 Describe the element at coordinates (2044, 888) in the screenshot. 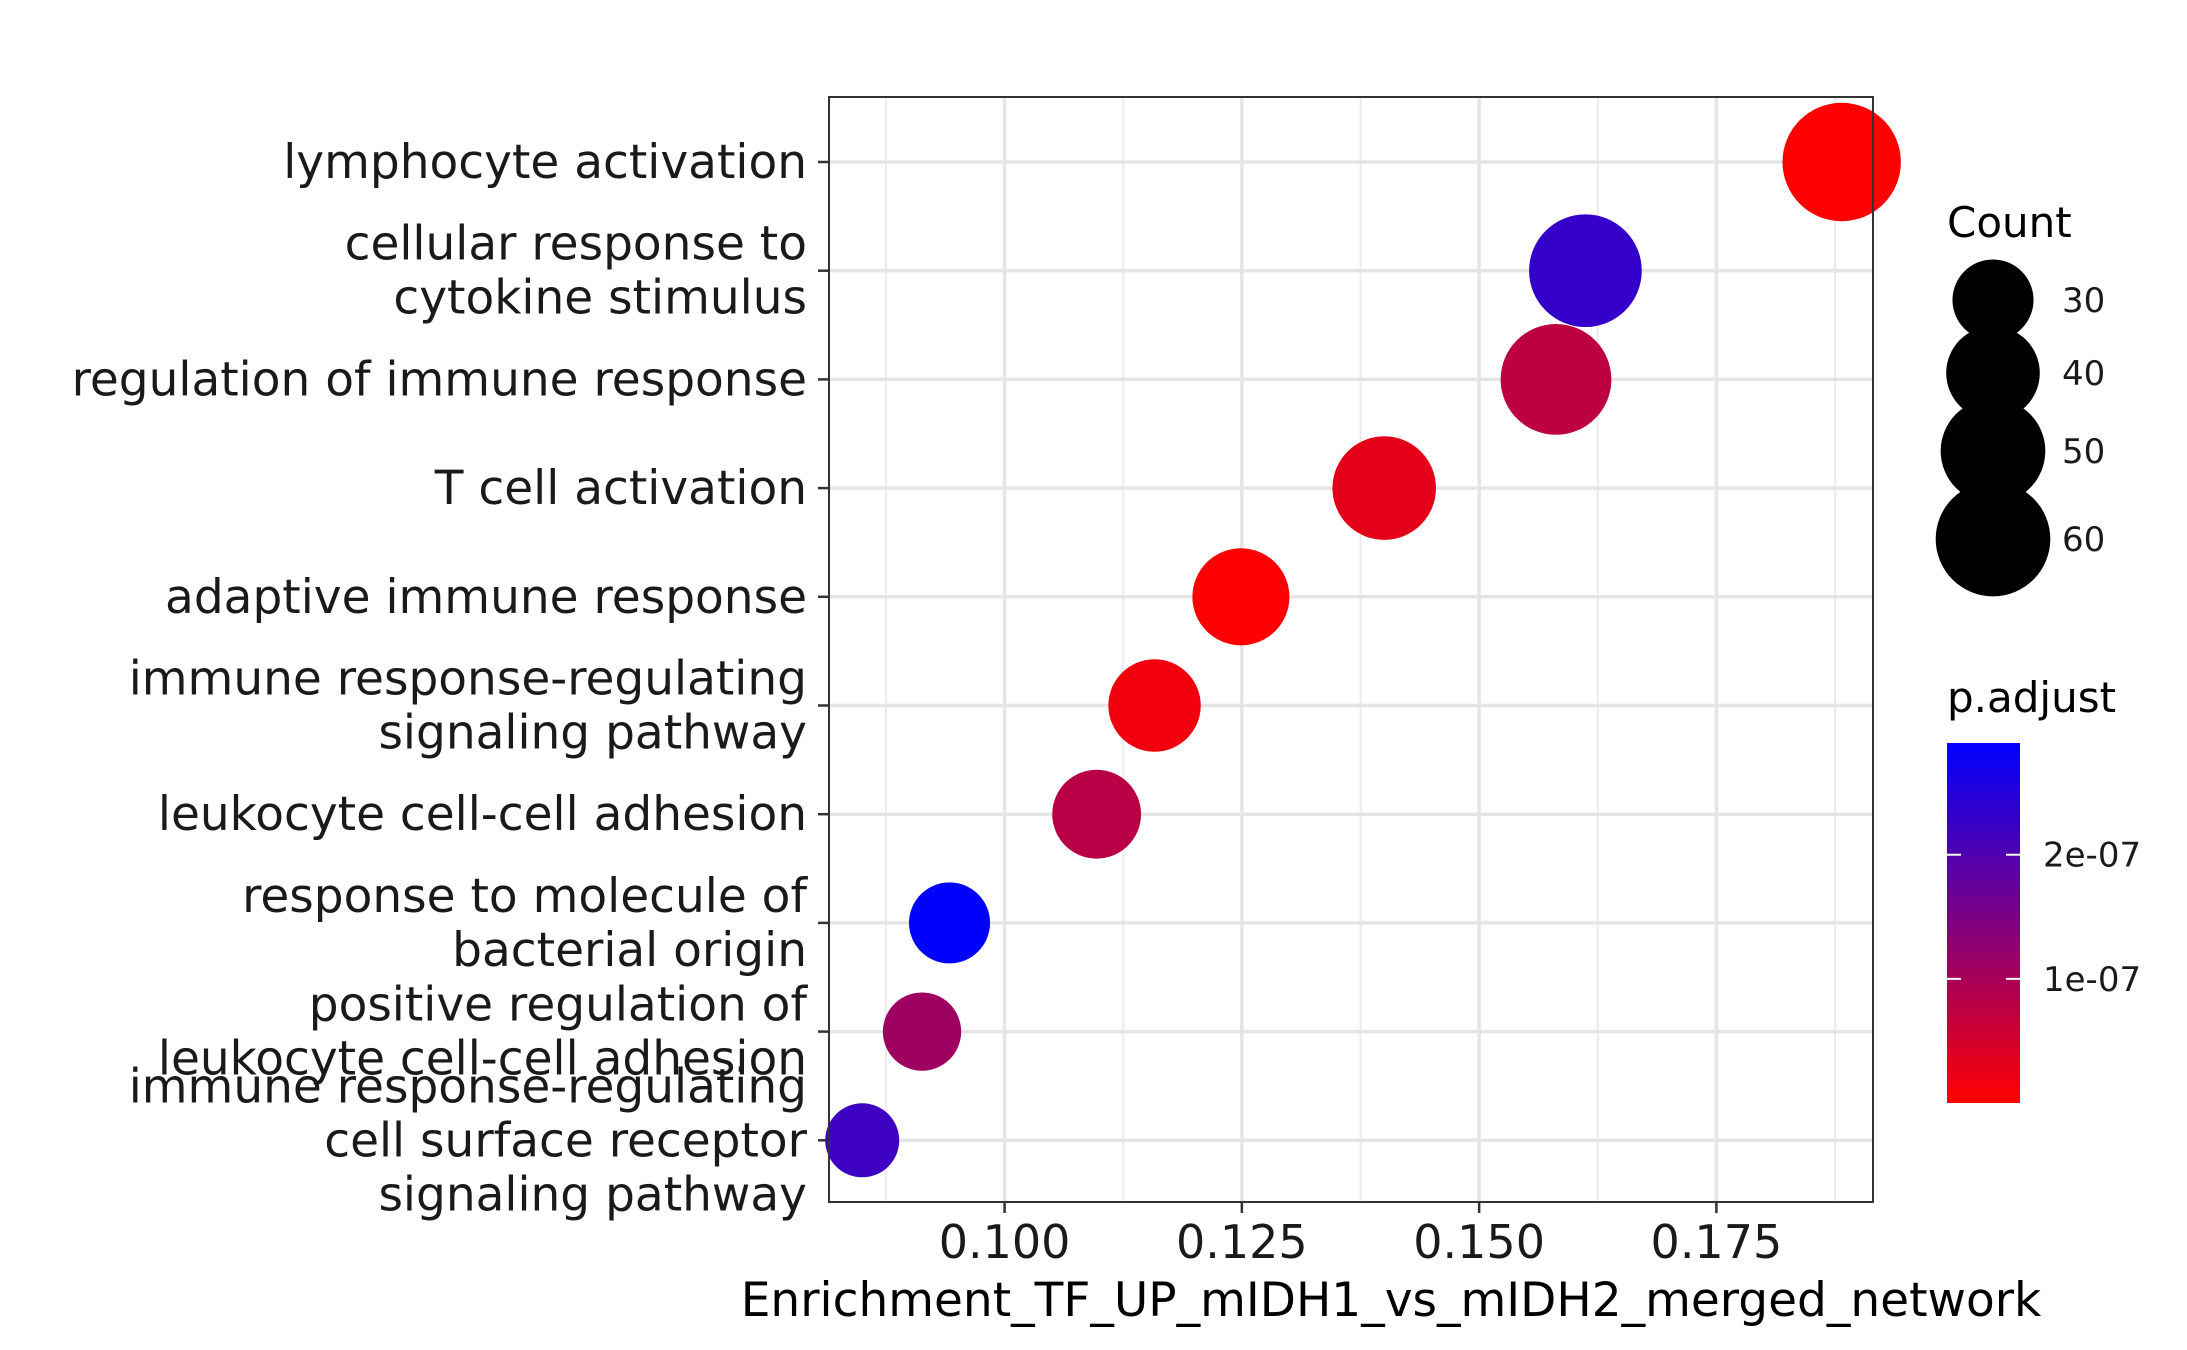

I see `p-adjust-legend: p.adjust 1e-07 2e-07` at that location.